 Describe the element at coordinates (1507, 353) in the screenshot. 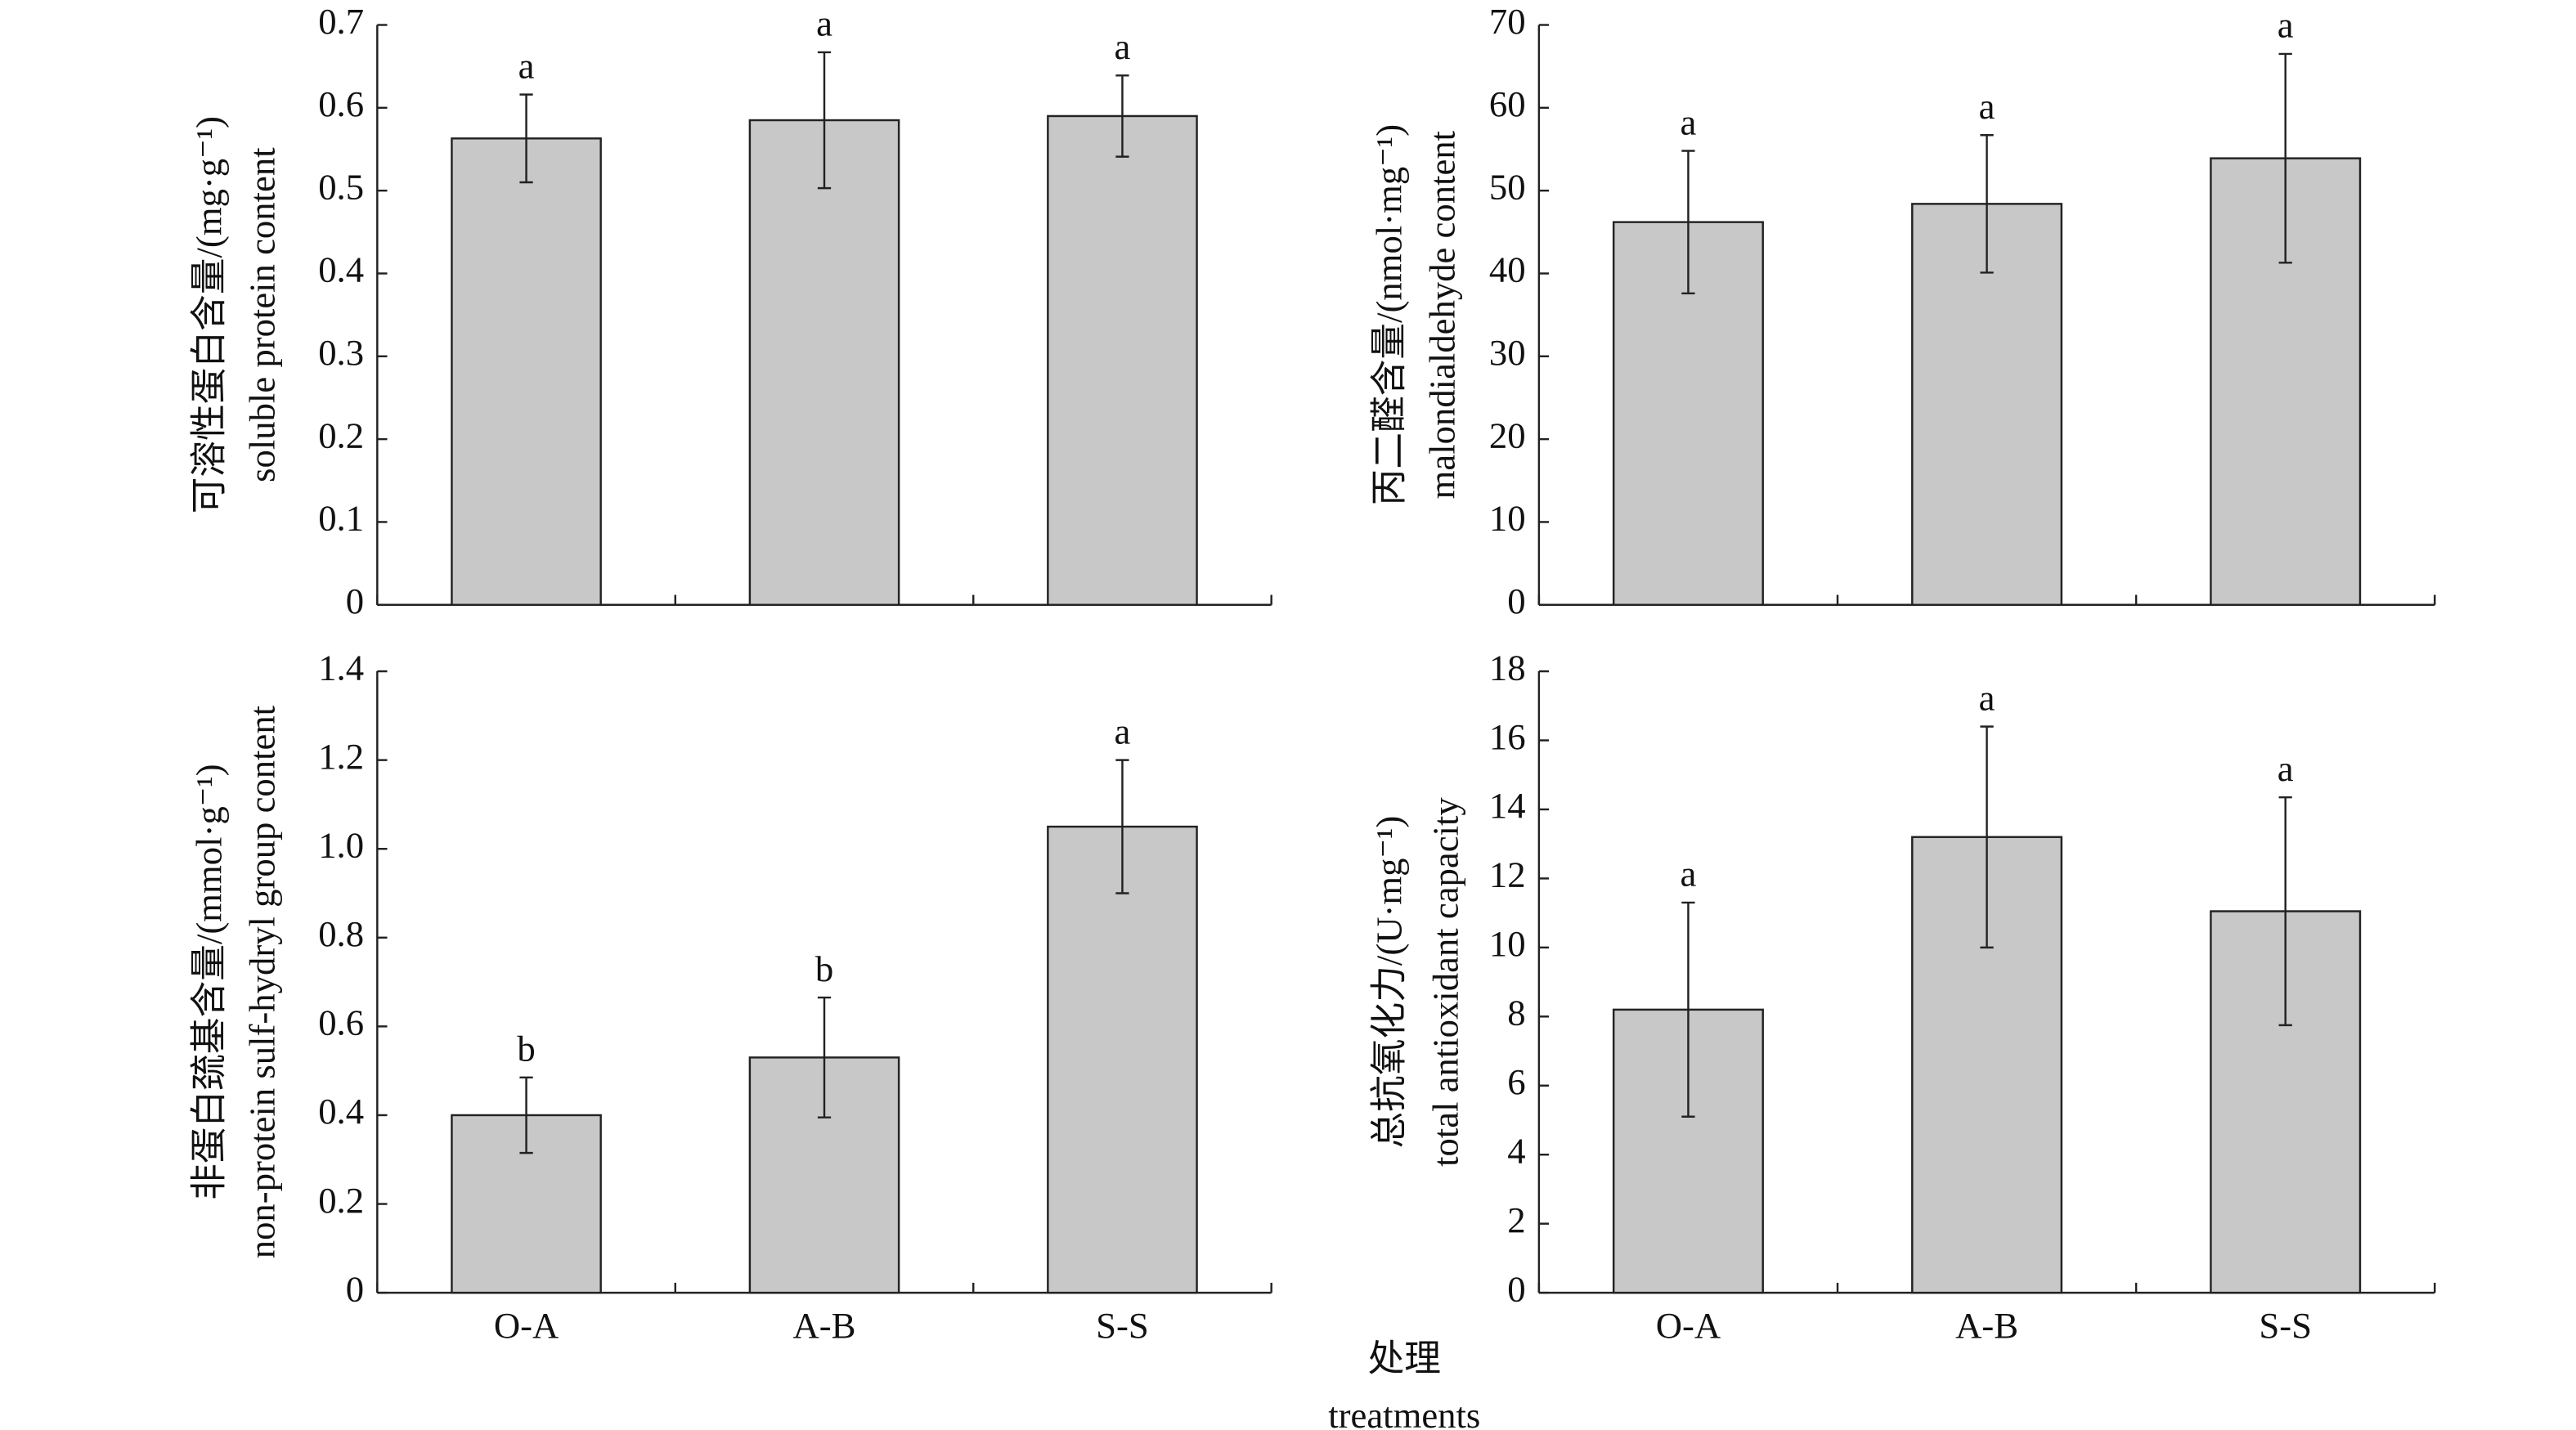

I see `y-tick-label: 30` at that location.